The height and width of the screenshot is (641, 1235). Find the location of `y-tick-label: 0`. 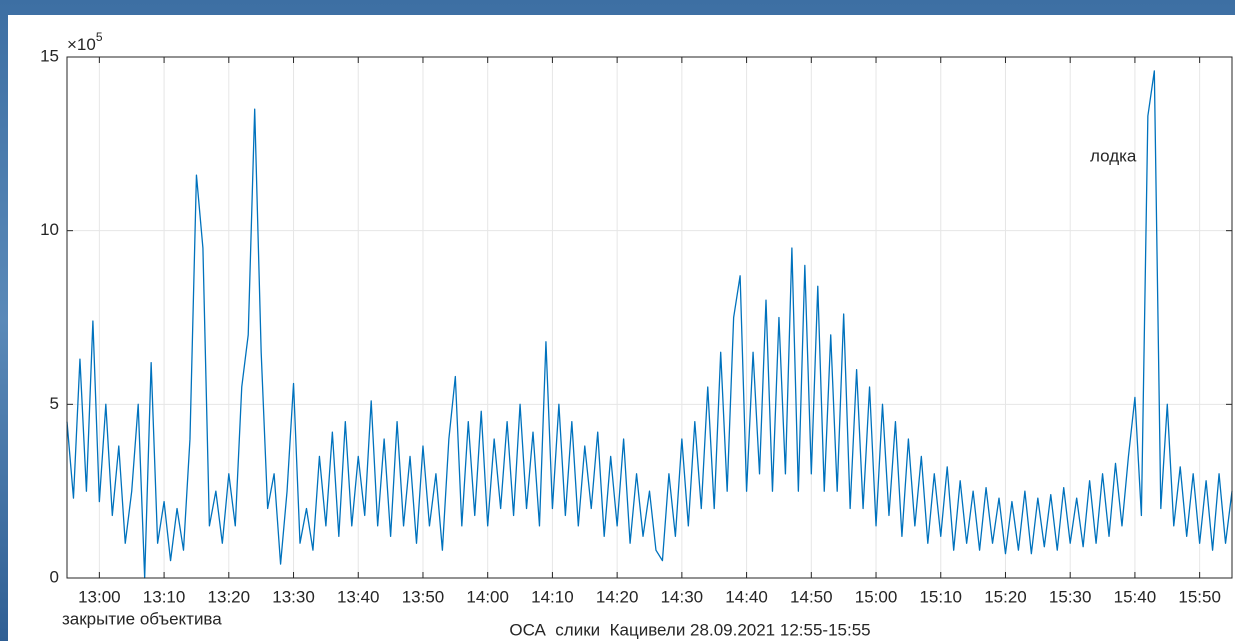

y-tick-label: 0 is located at coordinates (54, 576).